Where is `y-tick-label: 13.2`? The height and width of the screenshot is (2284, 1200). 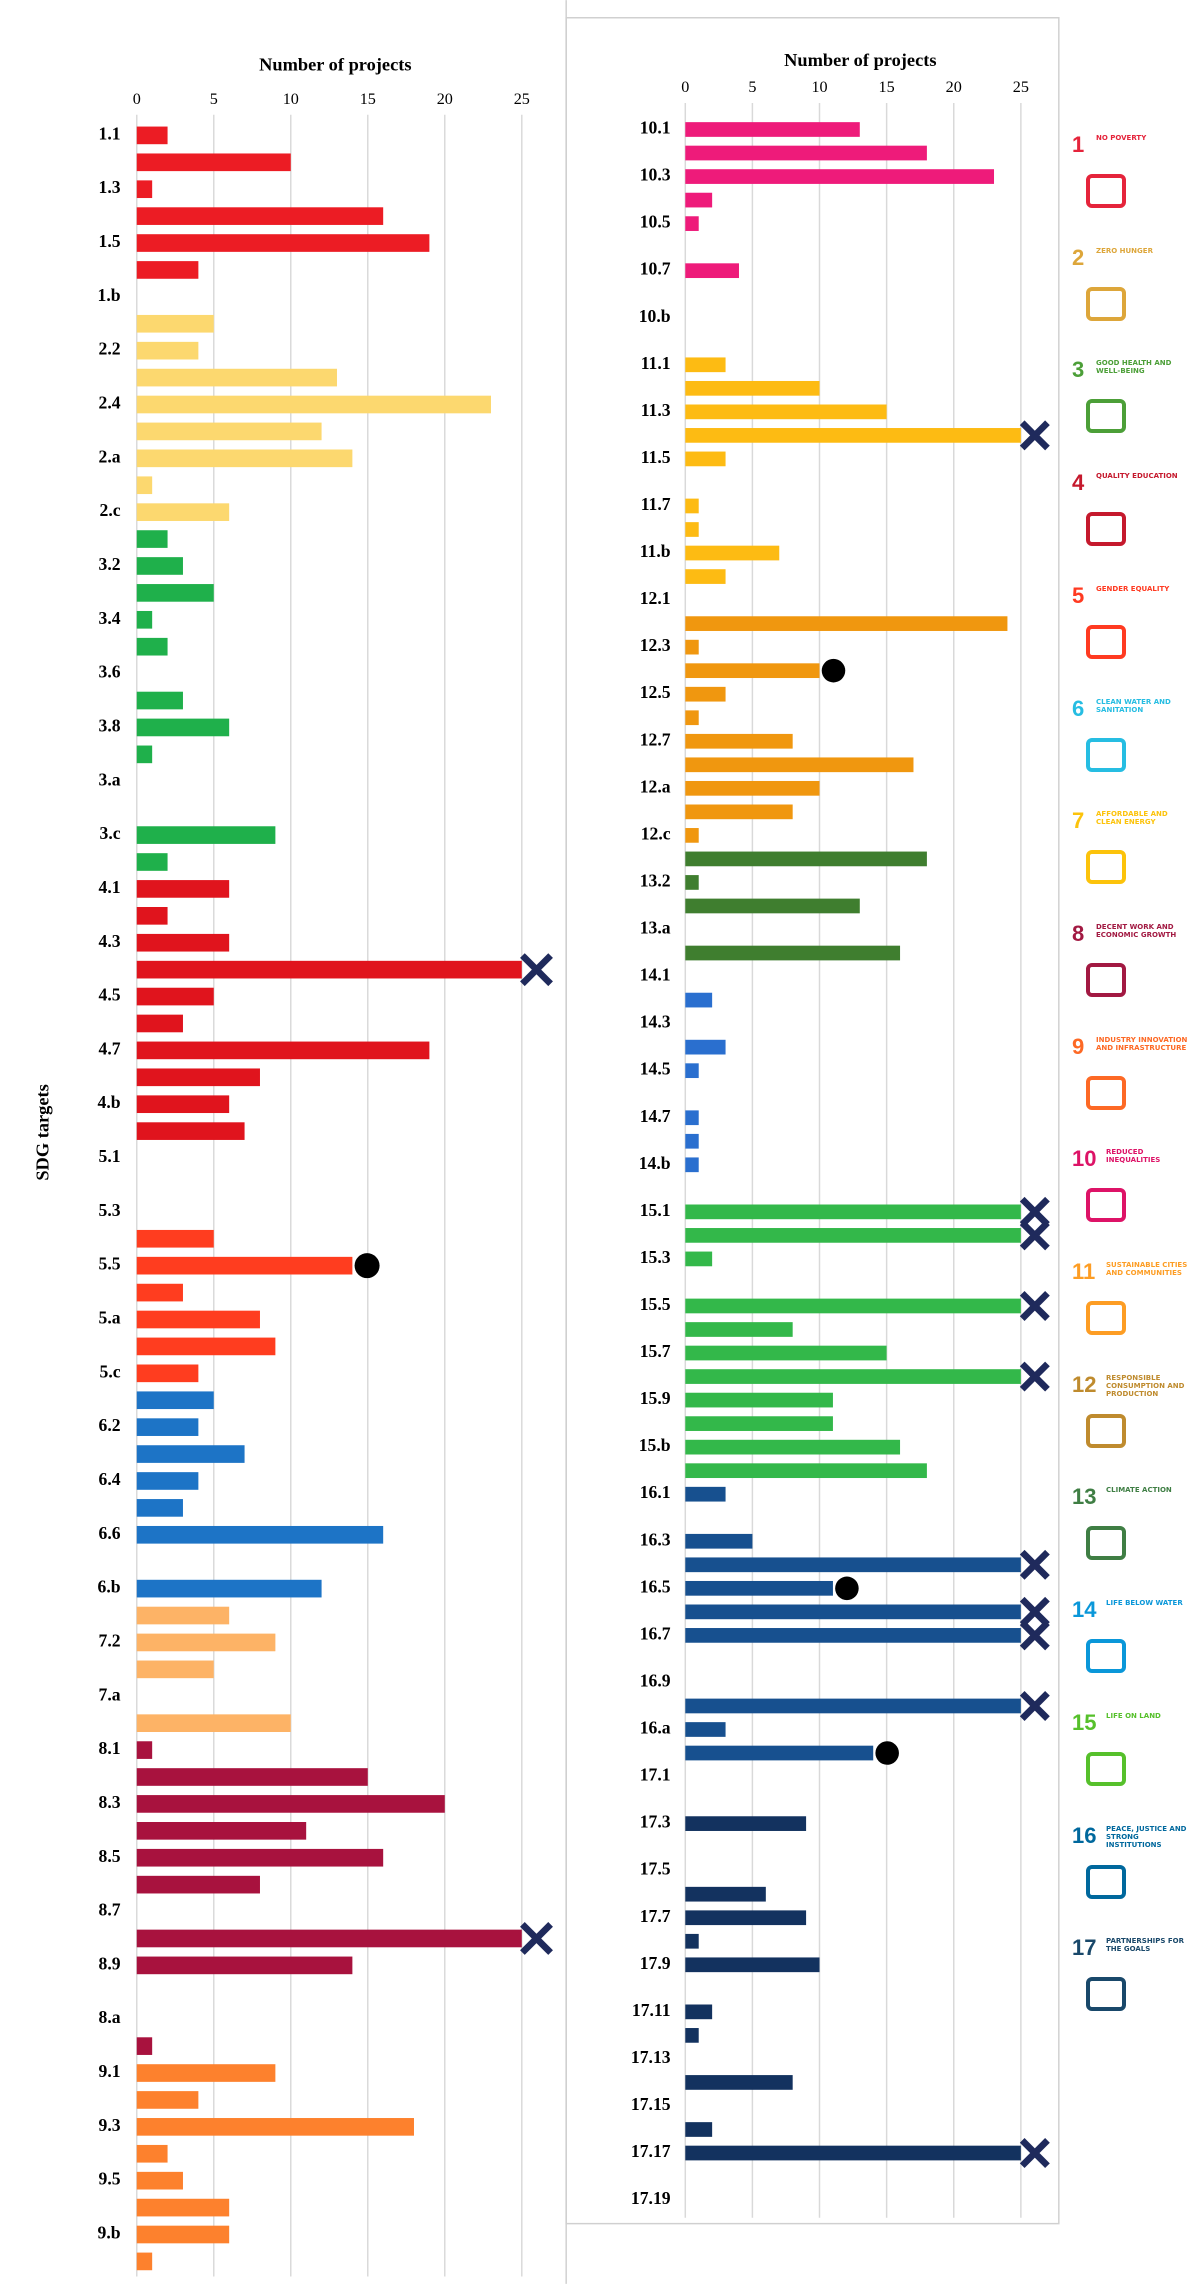 y-tick-label: 13.2 is located at coordinates (655, 880).